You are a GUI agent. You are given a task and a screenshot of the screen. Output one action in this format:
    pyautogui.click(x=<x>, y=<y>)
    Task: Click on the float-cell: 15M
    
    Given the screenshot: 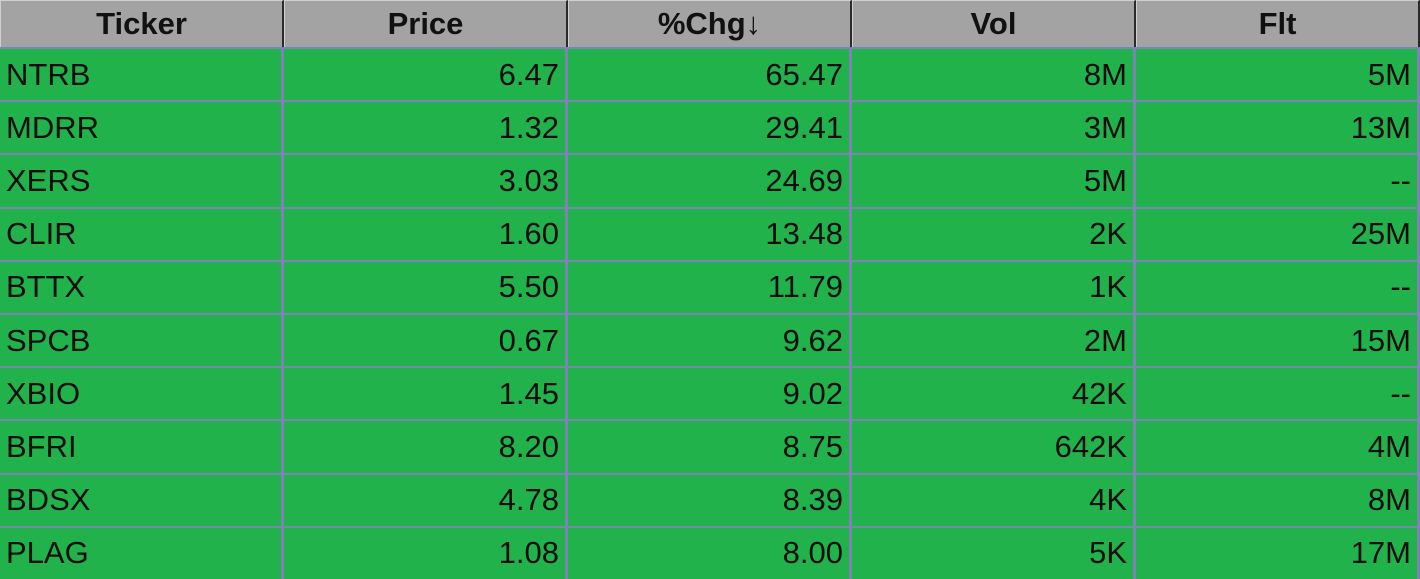 What is the action you would take?
    pyautogui.click(x=1278, y=341)
    